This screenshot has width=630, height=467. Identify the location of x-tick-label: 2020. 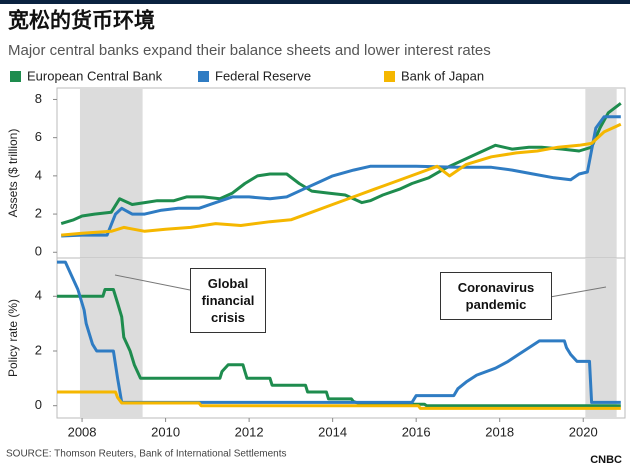
(583, 431).